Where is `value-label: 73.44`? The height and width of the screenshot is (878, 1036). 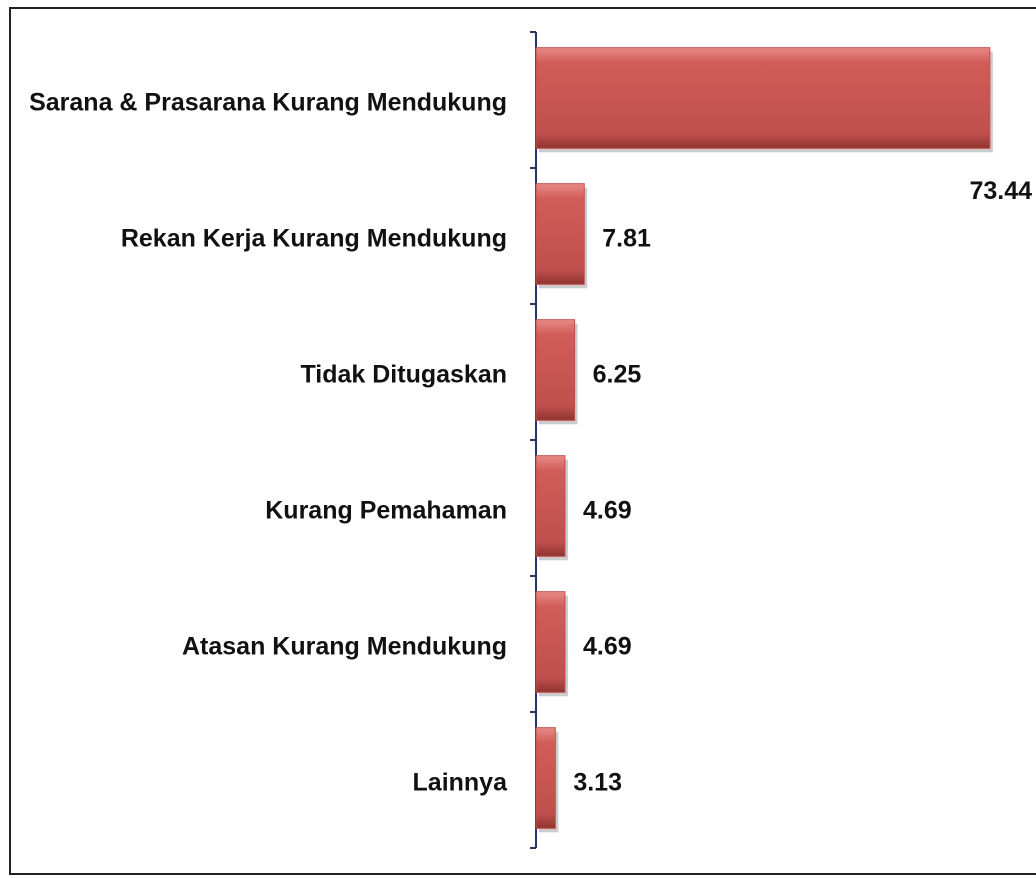
value-label: 73.44 is located at coordinates (1000, 191).